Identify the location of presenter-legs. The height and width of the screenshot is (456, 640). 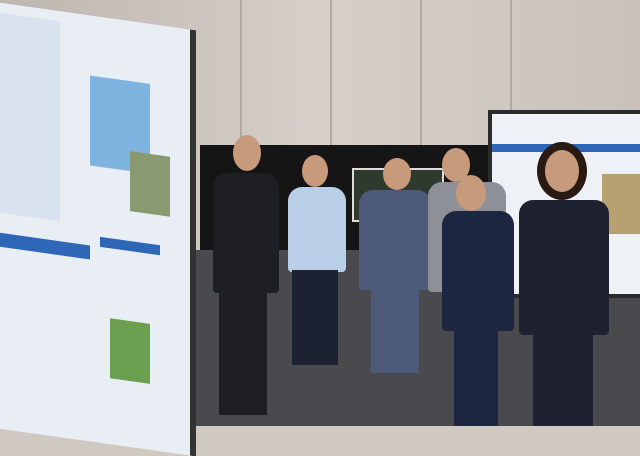
(243, 352).